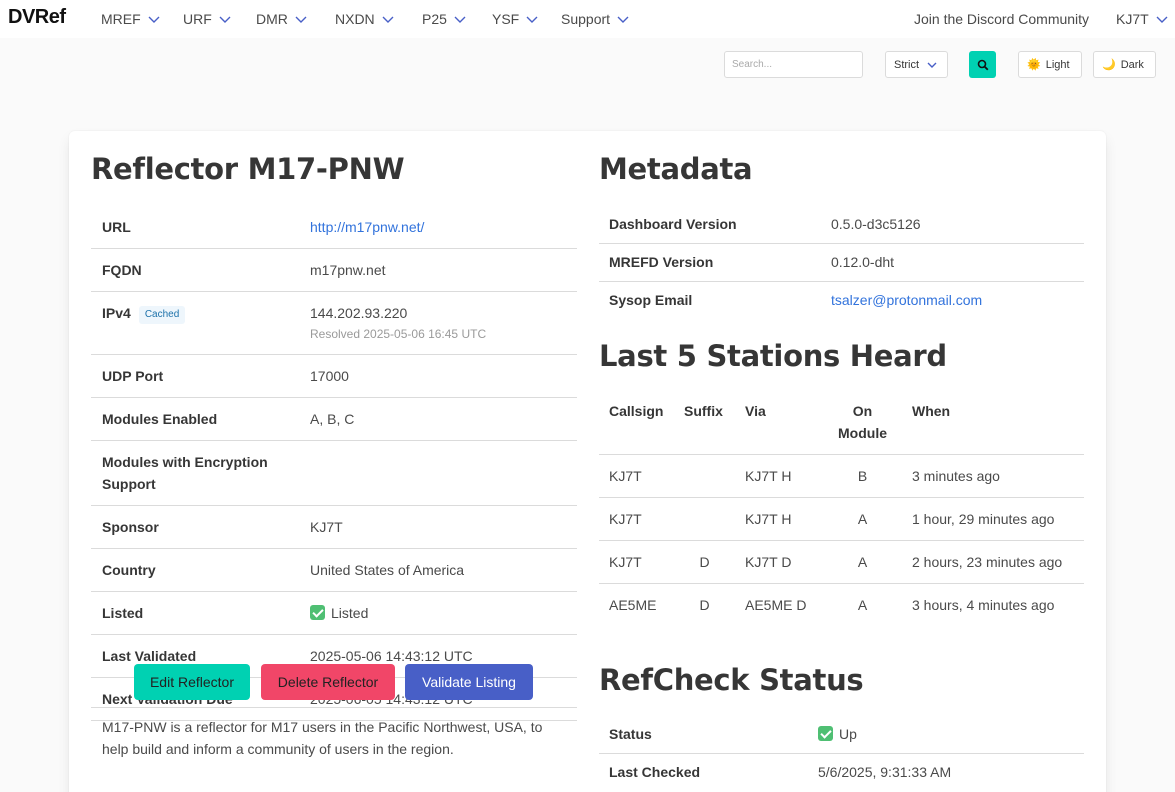 This screenshot has height=792, width=1175. Describe the element at coordinates (1142, 19) in the screenshot. I see `nav-user-menu: KJ7T` at that location.